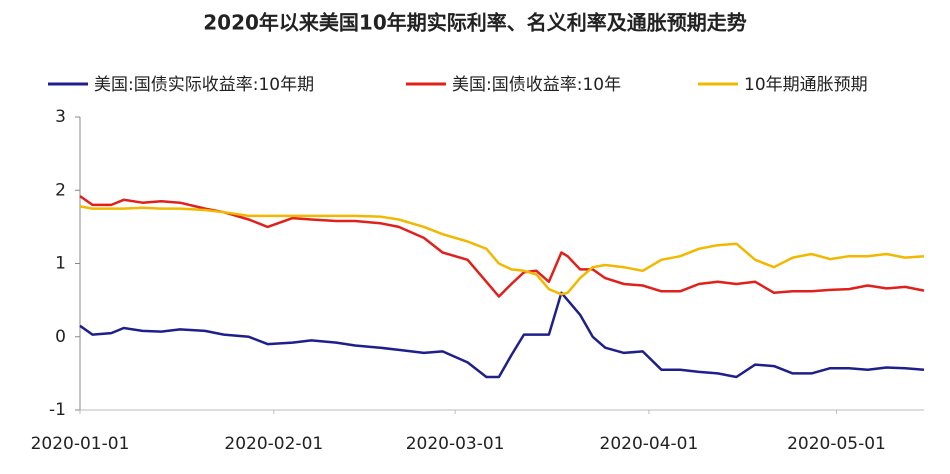  What do you see at coordinates (60, 337) in the screenshot?
I see `y-tick-label: 0` at bounding box center [60, 337].